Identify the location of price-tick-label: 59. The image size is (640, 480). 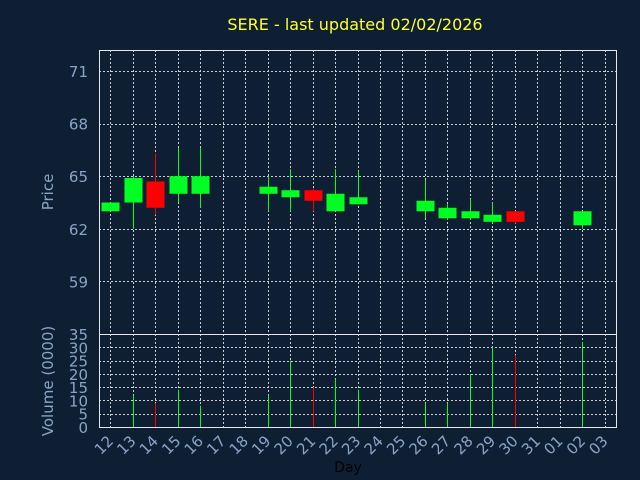
(78, 282).